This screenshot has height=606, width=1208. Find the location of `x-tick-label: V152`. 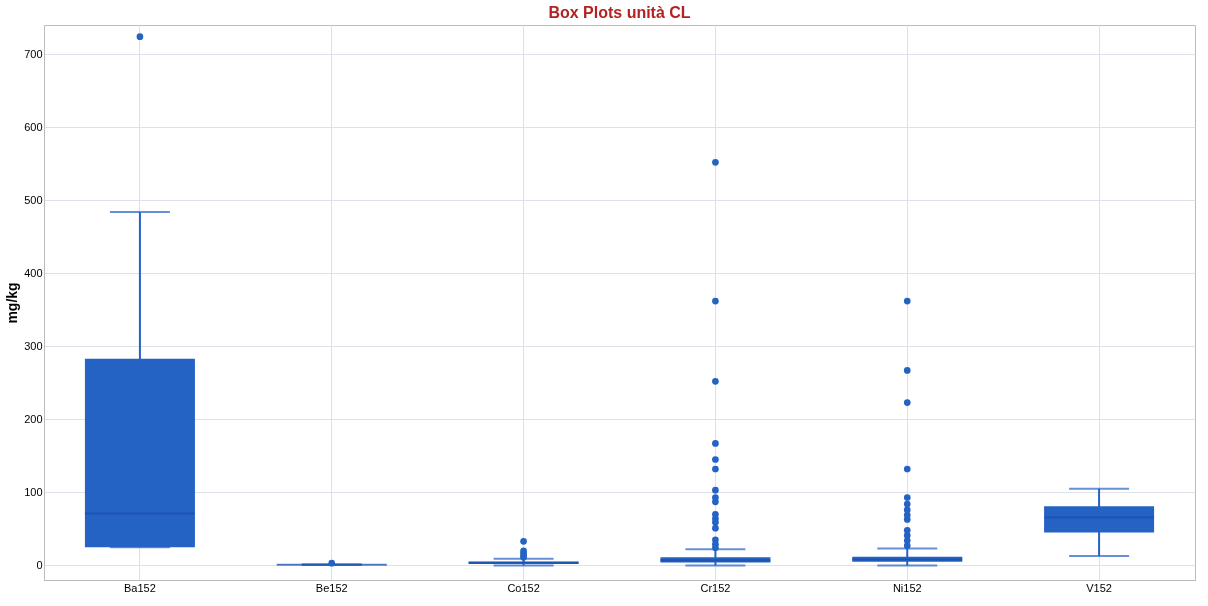

x-tick-label: V152 is located at coordinates (1099, 587).